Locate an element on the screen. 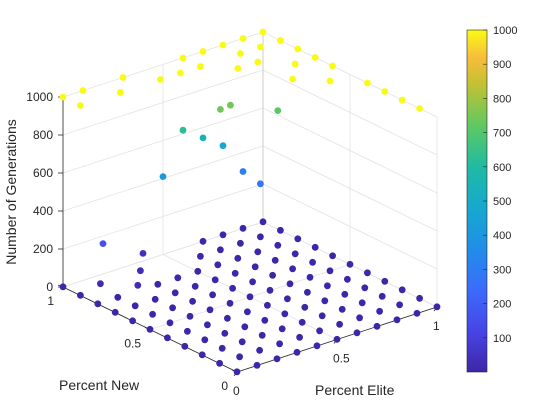 The image size is (560, 420). y-tick-label: 0 is located at coordinates (224, 386).